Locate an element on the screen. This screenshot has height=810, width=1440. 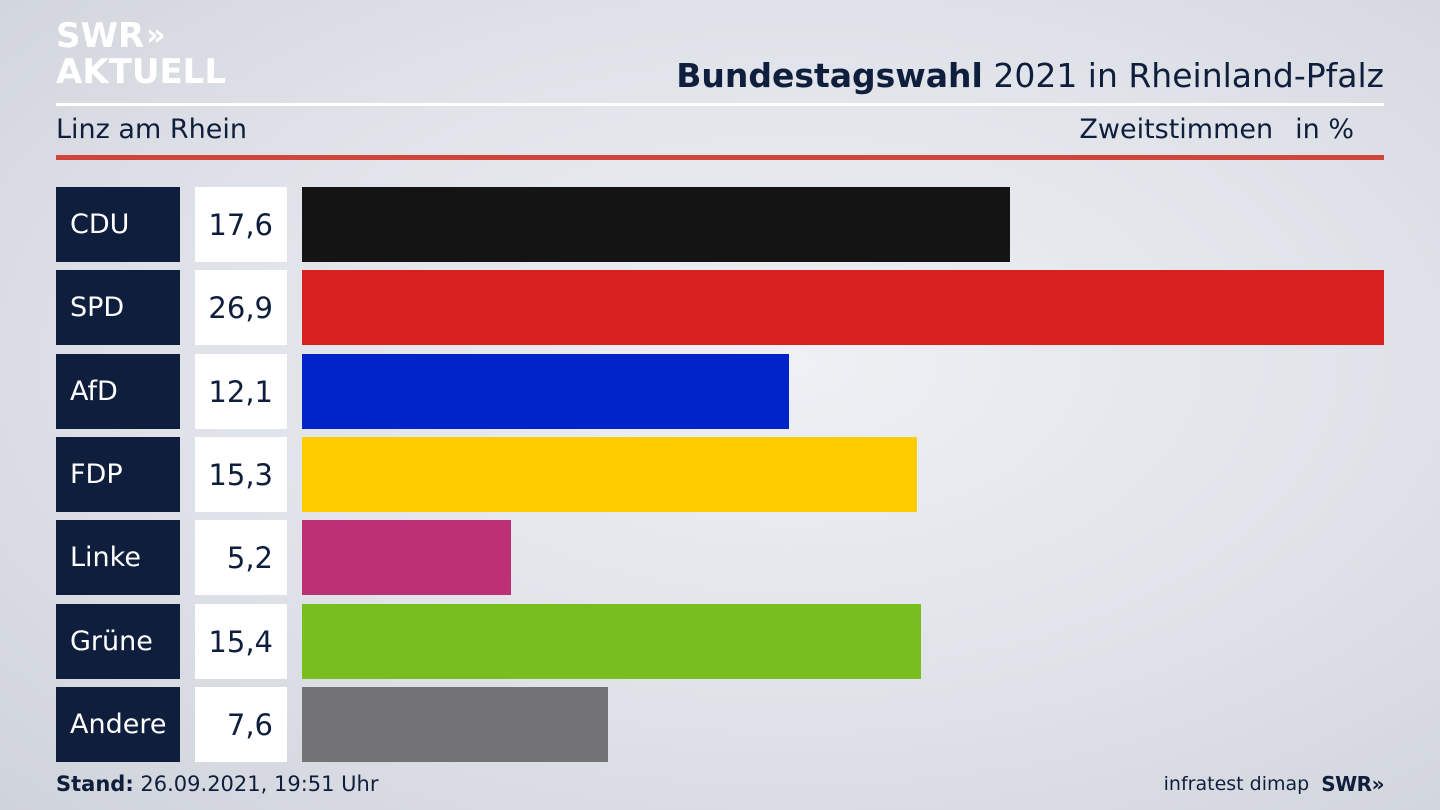
value-label: 15,4 is located at coordinates (241, 641).